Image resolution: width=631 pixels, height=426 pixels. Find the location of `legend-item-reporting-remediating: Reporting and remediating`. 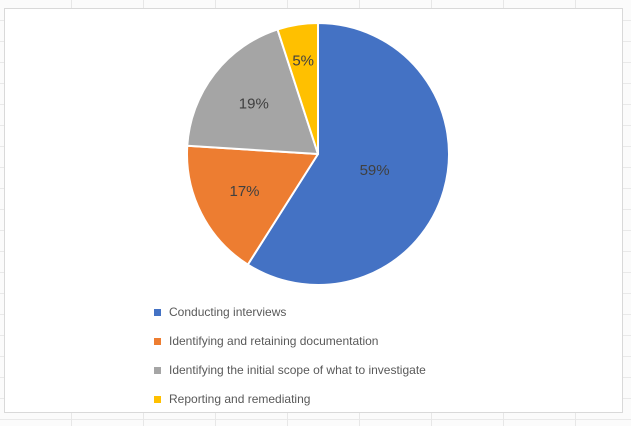

legend-item-reporting-remediating: Reporting and remediating is located at coordinates (290, 399).